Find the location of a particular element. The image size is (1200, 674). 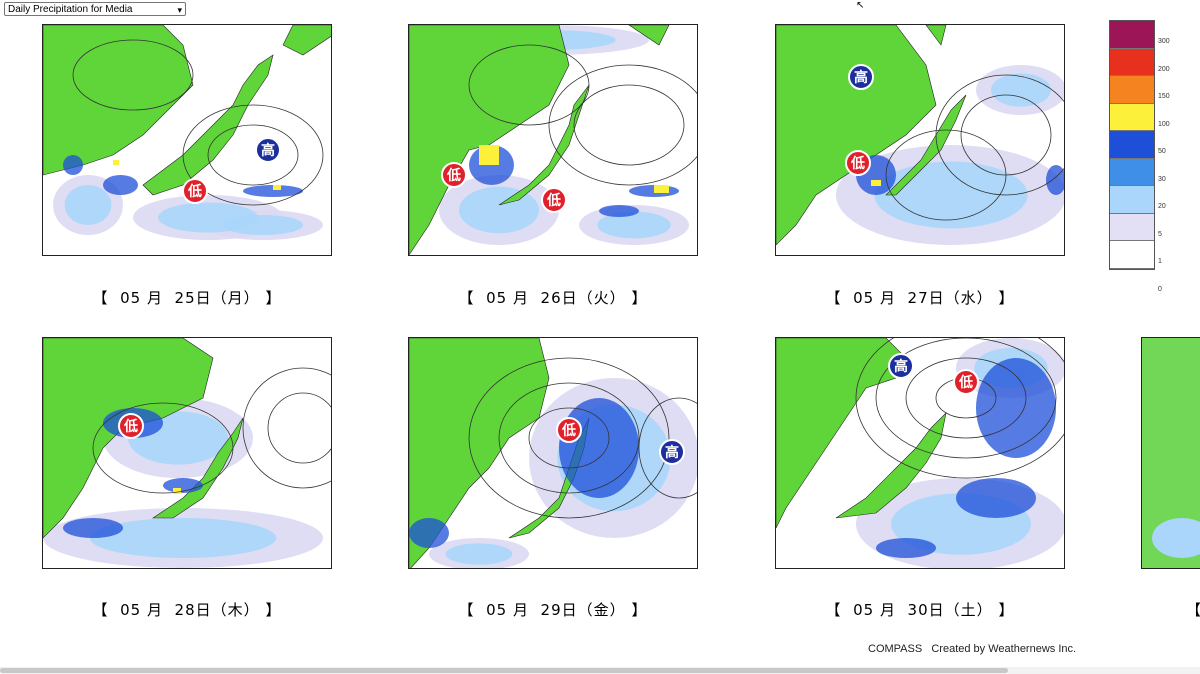

map-svg: 低 is located at coordinates (187, 453).